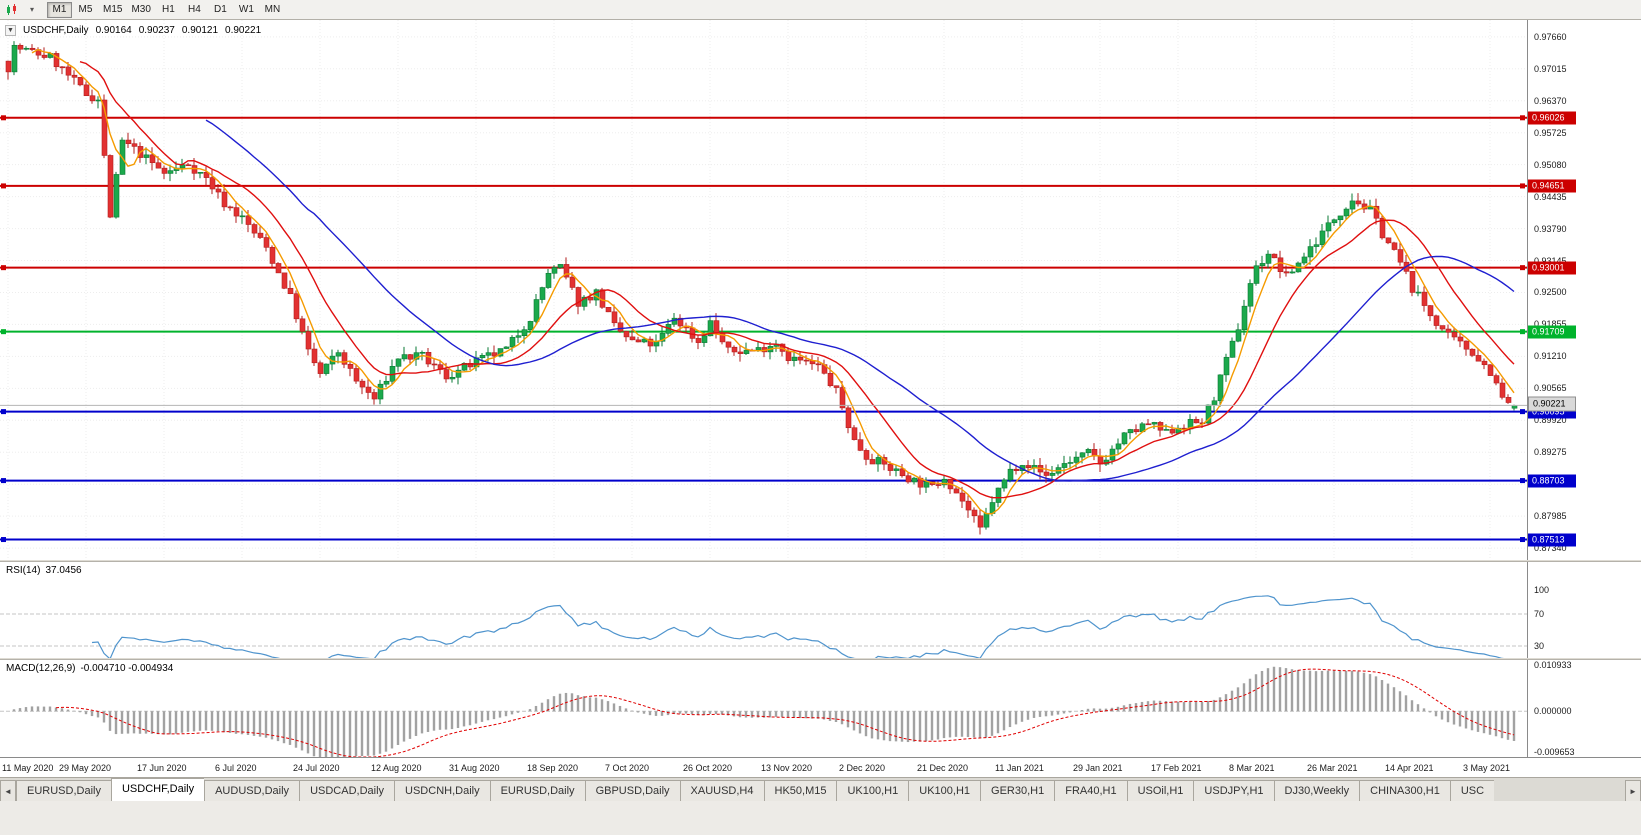 Image resolution: width=1641 pixels, height=835 pixels. What do you see at coordinates (10, 30) in the screenshot?
I see `collapse-chart-icon: ▼` at bounding box center [10, 30].